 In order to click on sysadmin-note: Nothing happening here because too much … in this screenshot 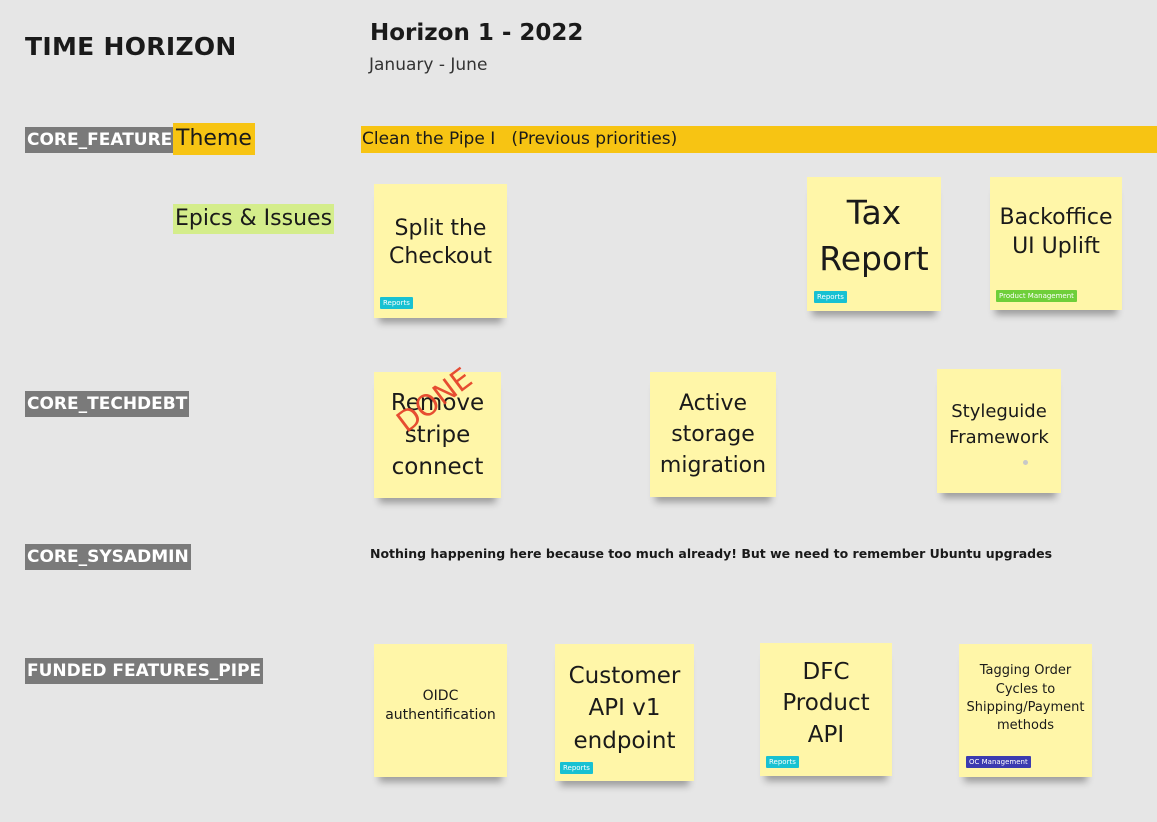, I will do `click(711, 553)`.